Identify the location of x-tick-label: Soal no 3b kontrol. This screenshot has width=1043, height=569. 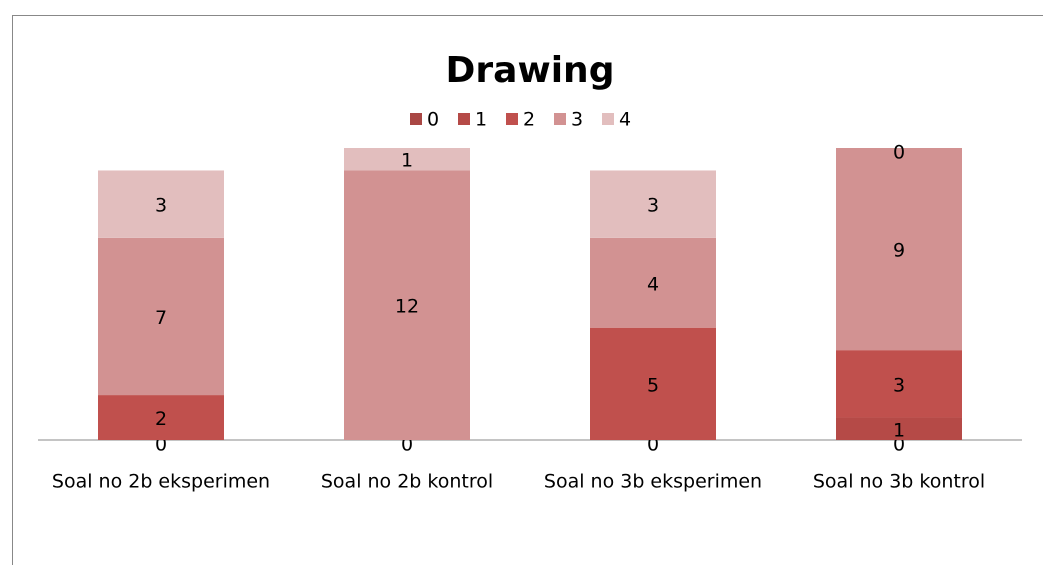
(899, 482).